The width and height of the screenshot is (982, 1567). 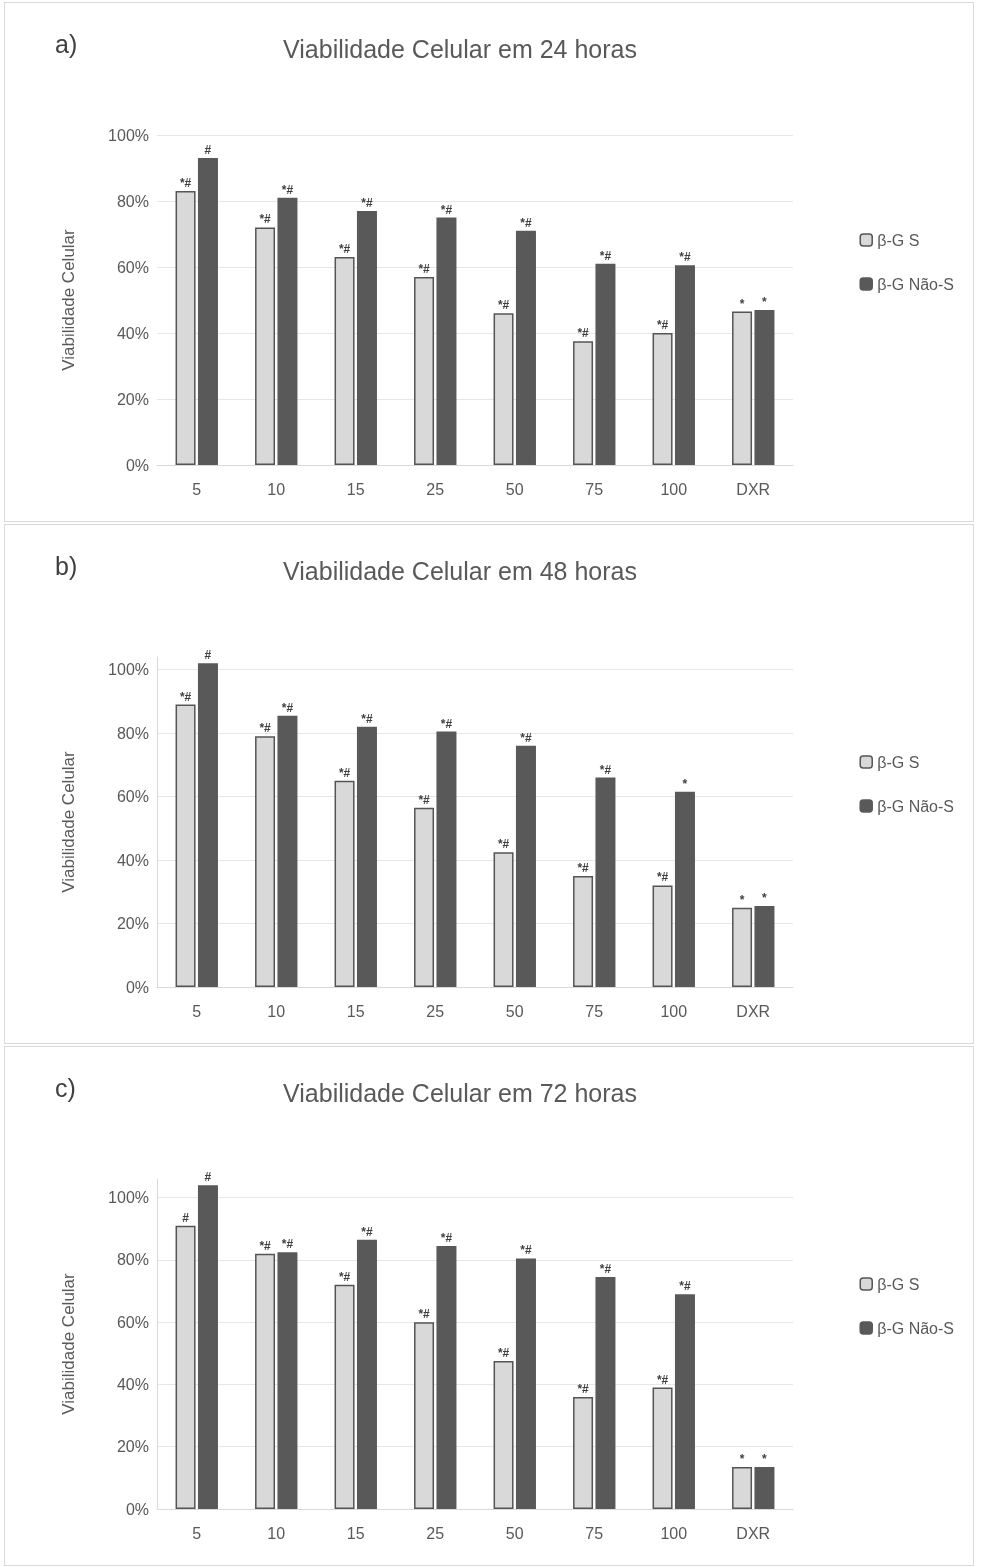 What do you see at coordinates (460, 1092) in the screenshot?
I see `chart-title: Viabilidade Celular em 72 horas` at bounding box center [460, 1092].